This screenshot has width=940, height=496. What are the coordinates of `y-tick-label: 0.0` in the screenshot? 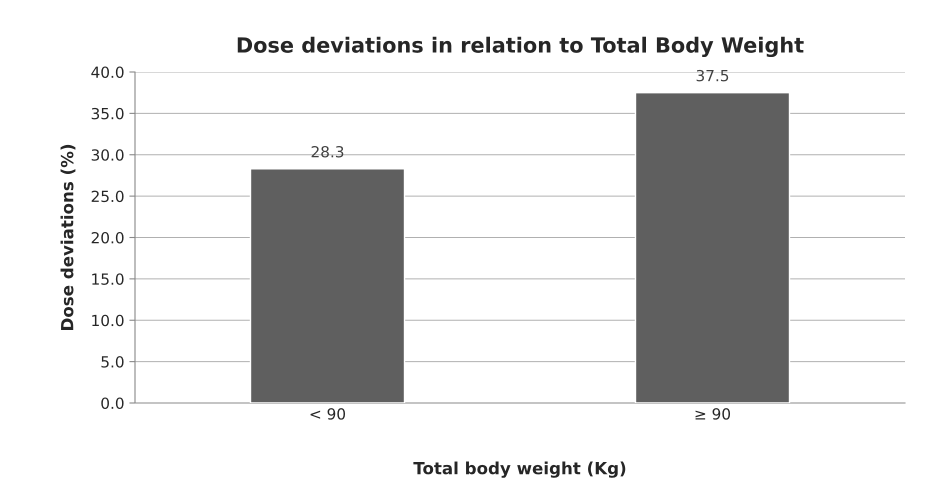 It's located at (112, 403).